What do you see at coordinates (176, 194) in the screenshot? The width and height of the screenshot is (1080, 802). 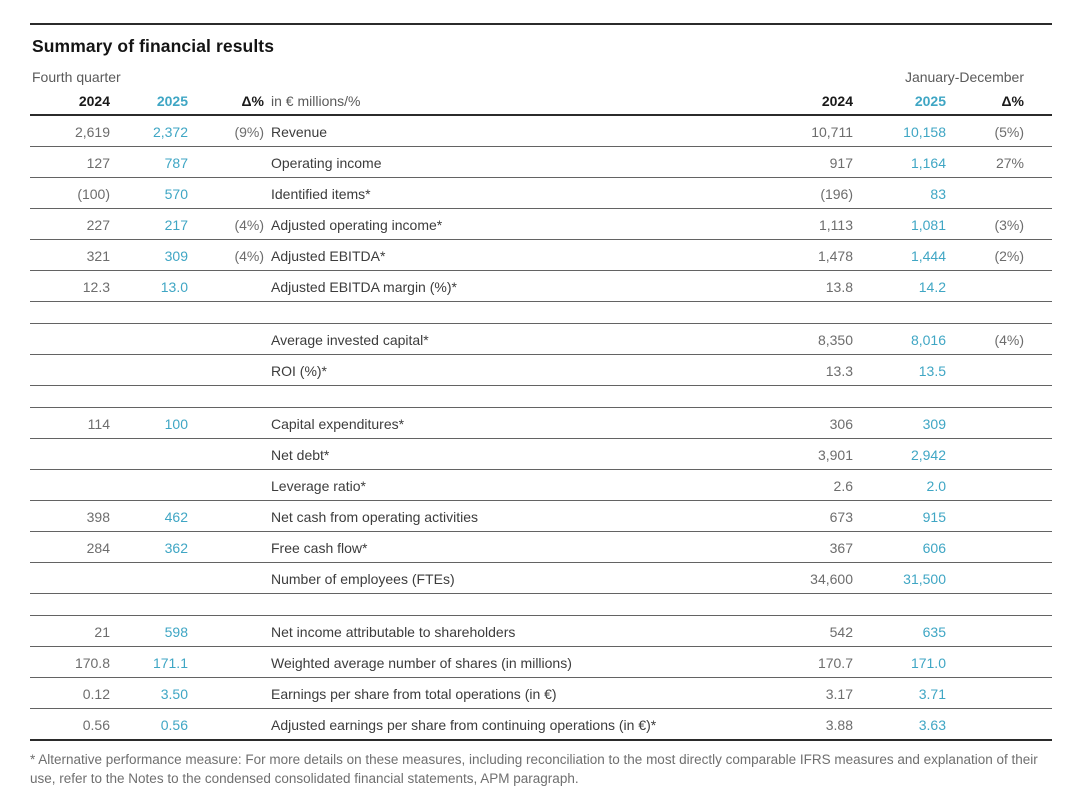 I see `cell-fq-2025: 570` at bounding box center [176, 194].